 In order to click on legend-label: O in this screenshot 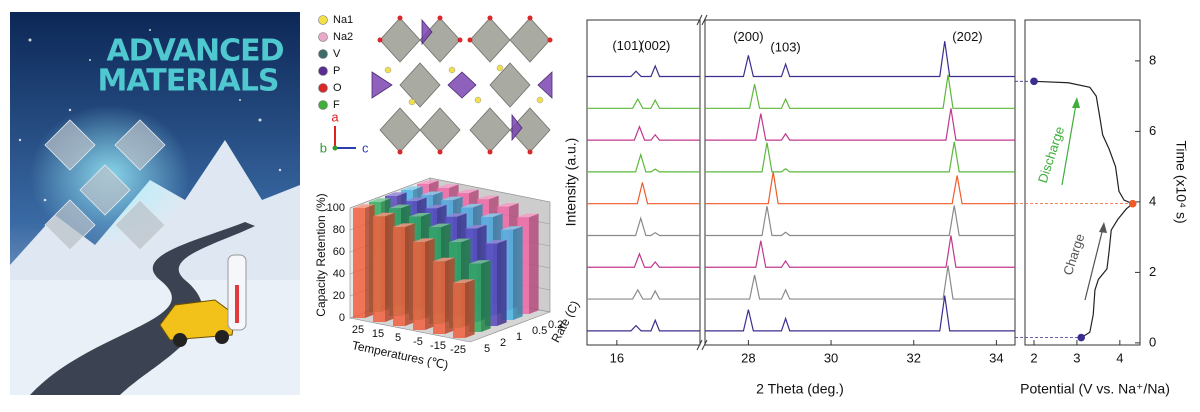, I will do `click(337, 88)`.